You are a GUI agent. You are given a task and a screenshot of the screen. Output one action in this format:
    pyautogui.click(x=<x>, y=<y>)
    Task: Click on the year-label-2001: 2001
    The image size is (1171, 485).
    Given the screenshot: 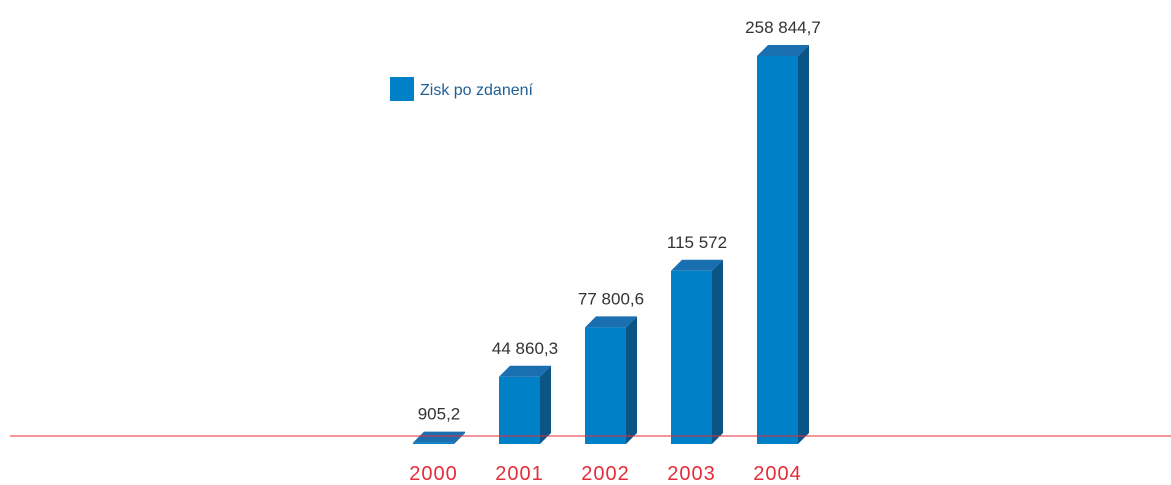 What is the action you would take?
    pyautogui.click(x=519, y=474)
    